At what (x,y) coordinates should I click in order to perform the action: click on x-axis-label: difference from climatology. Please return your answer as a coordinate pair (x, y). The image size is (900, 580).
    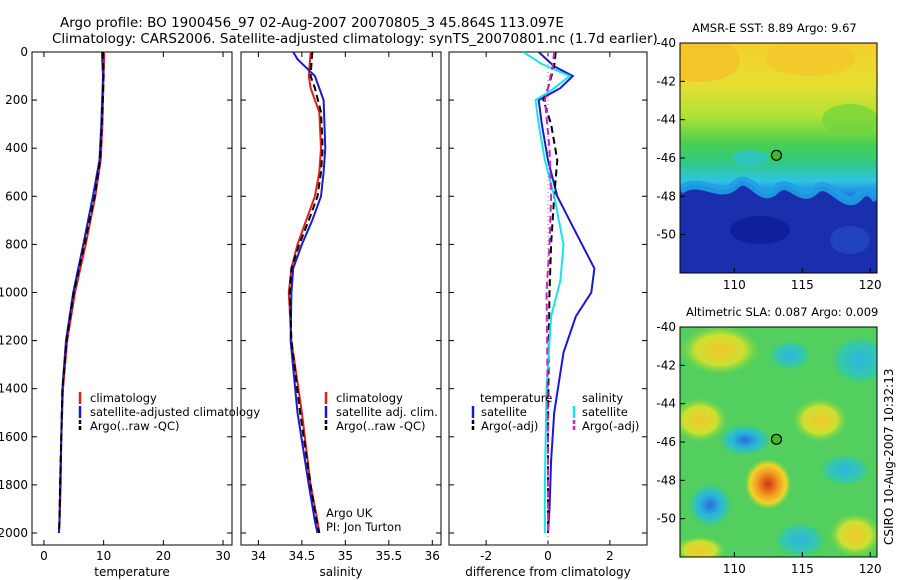
    Looking at the image, I should click on (548, 572).